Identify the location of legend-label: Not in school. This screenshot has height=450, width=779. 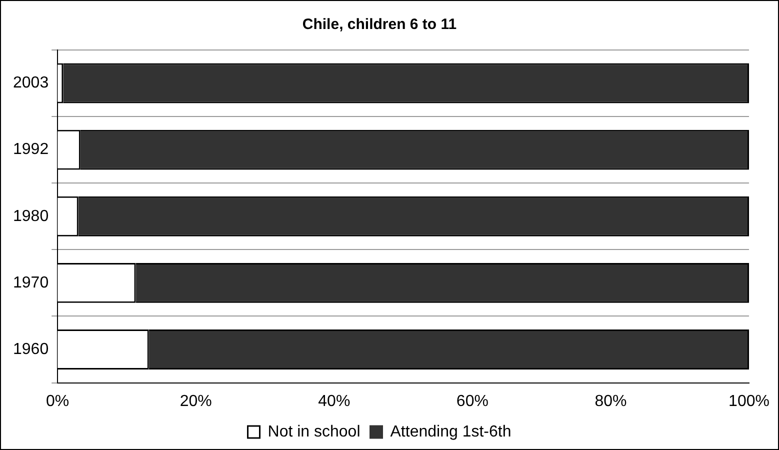
(314, 431).